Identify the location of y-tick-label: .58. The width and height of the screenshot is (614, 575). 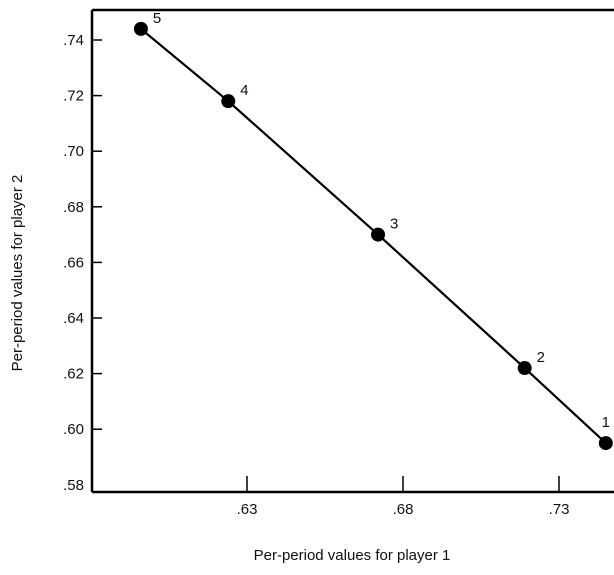
(73, 485).